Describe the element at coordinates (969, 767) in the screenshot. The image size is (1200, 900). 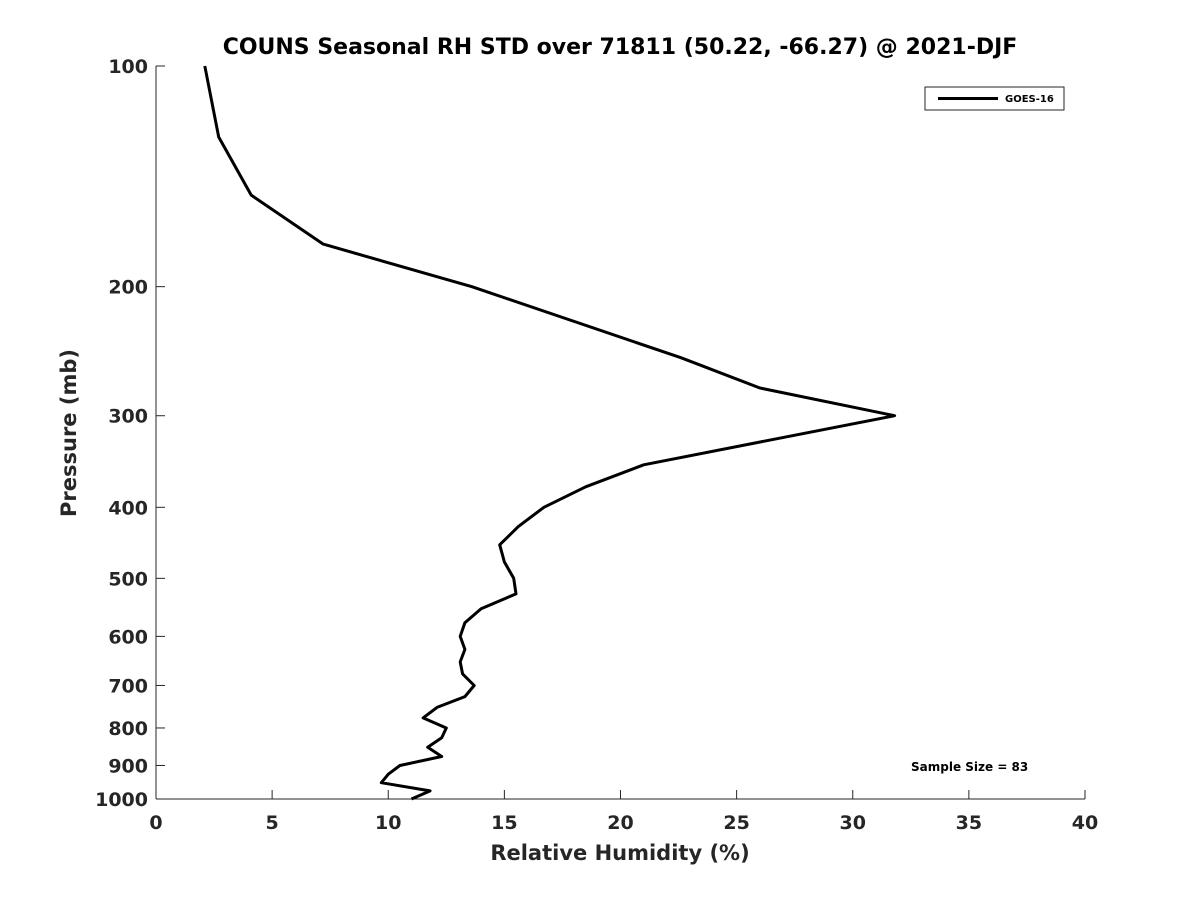
I see `sample-size-annotation: Sample Size = 83` at that location.